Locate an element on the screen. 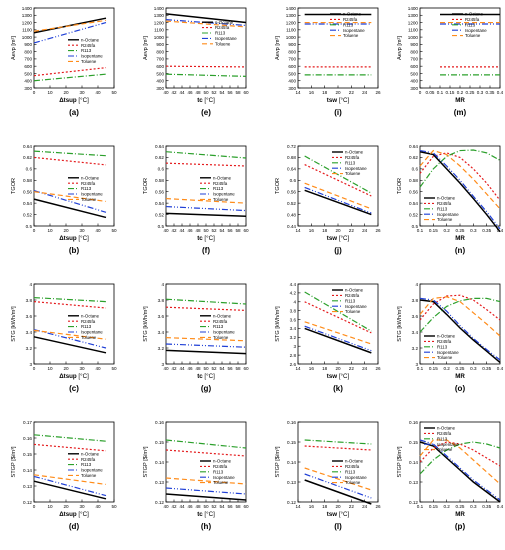 This screenshot has width=505, height=550. x-tick-label: 22 is located at coordinates (352, 92).